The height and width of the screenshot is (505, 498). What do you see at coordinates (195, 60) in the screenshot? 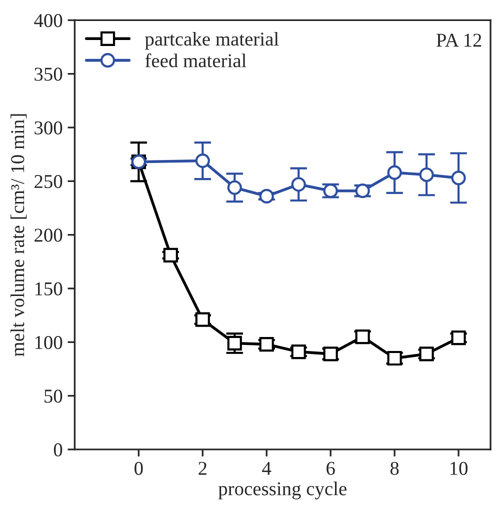
I see `legend-label: feed material` at bounding box center [195, 60].